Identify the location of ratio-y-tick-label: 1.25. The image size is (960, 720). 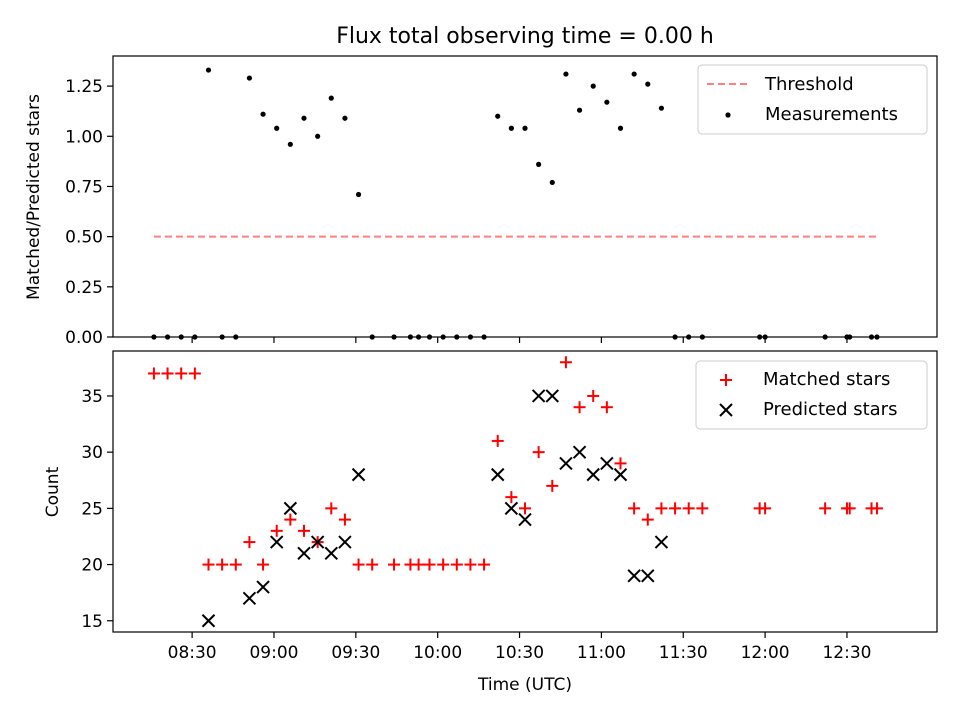
(84, 87).